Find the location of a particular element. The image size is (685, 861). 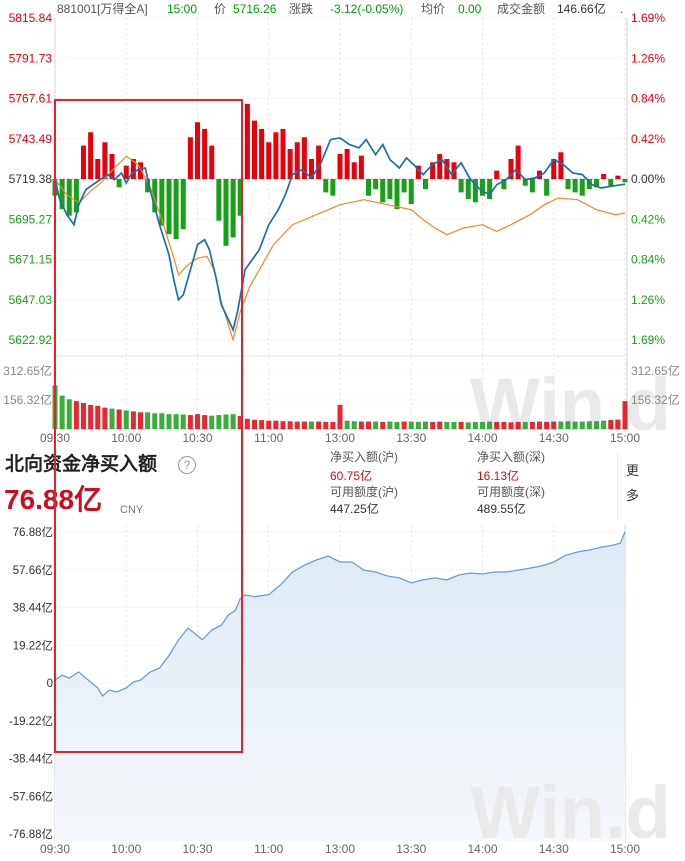

flow-tick-label: -76.88亿 is located at coordinates (31, 834).